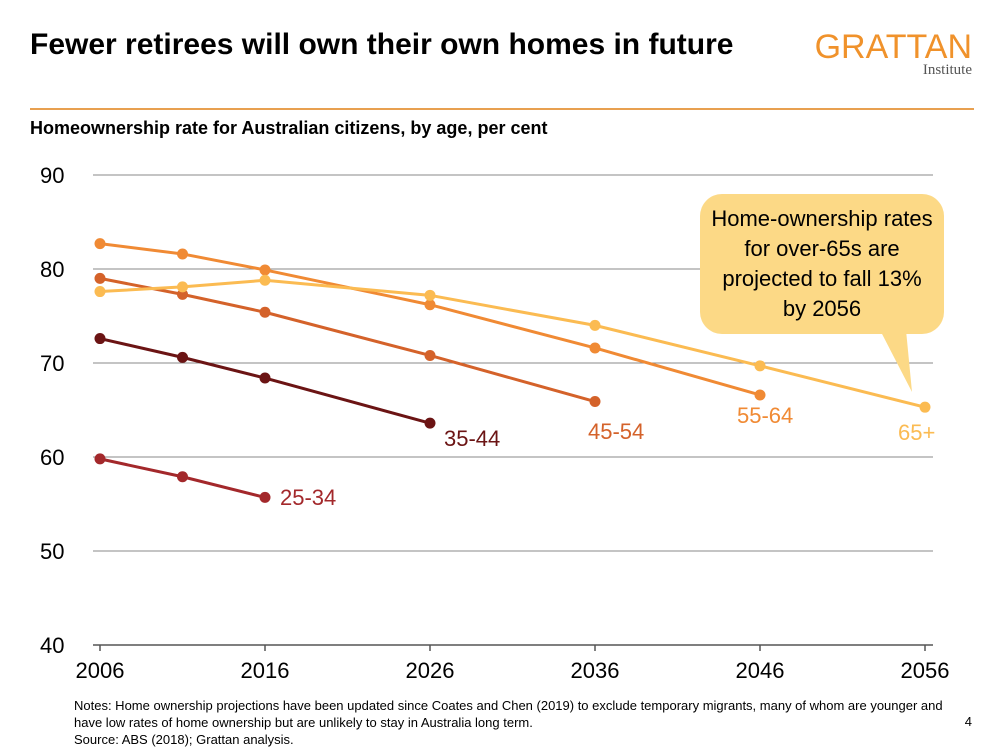 Image resolution: width=1000 pixels, height=750 pixels. Describe the element at coordinates (100, 670) in the screenshot. I see `x-tick-label: 2006` at that location.